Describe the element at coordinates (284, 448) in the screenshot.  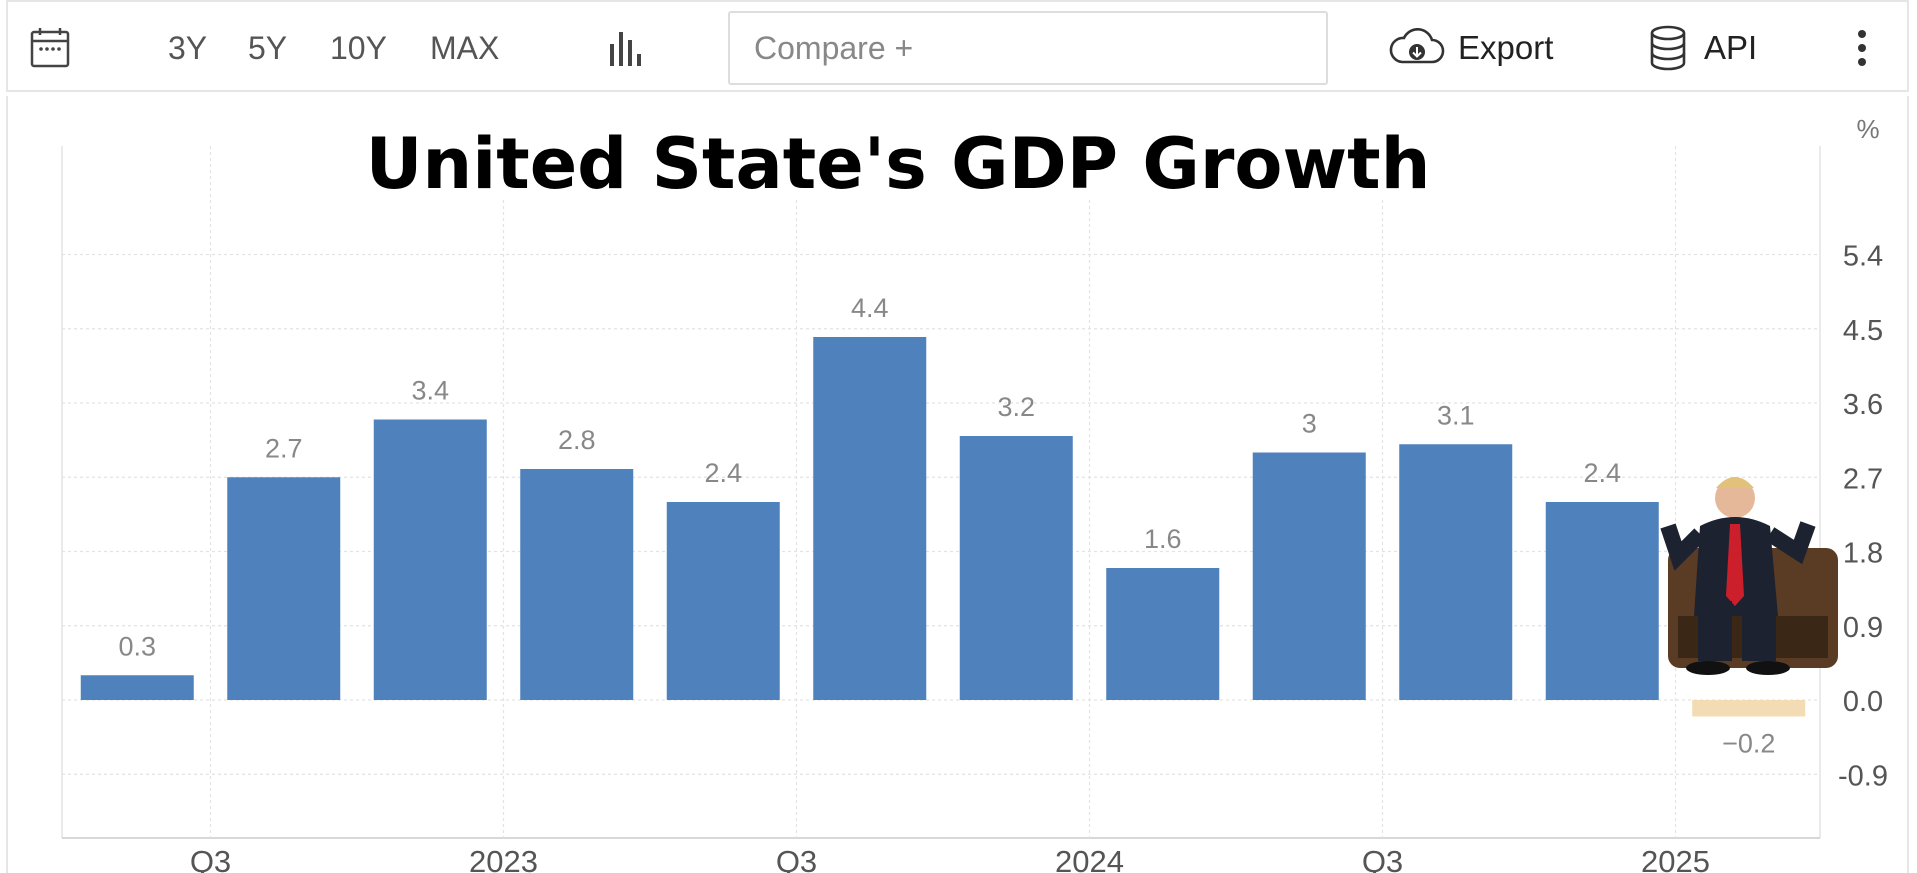
I see `bar-value-label: 2.7` at that location.